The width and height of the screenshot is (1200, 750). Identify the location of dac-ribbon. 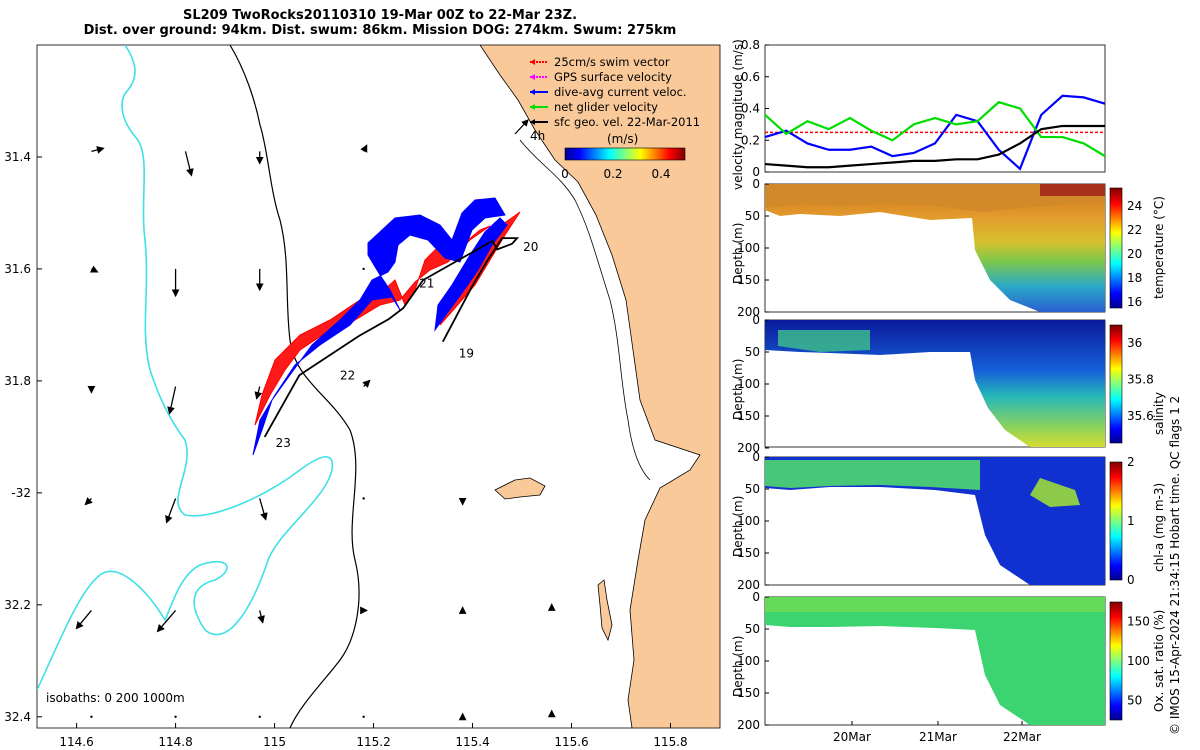
(379, 326).